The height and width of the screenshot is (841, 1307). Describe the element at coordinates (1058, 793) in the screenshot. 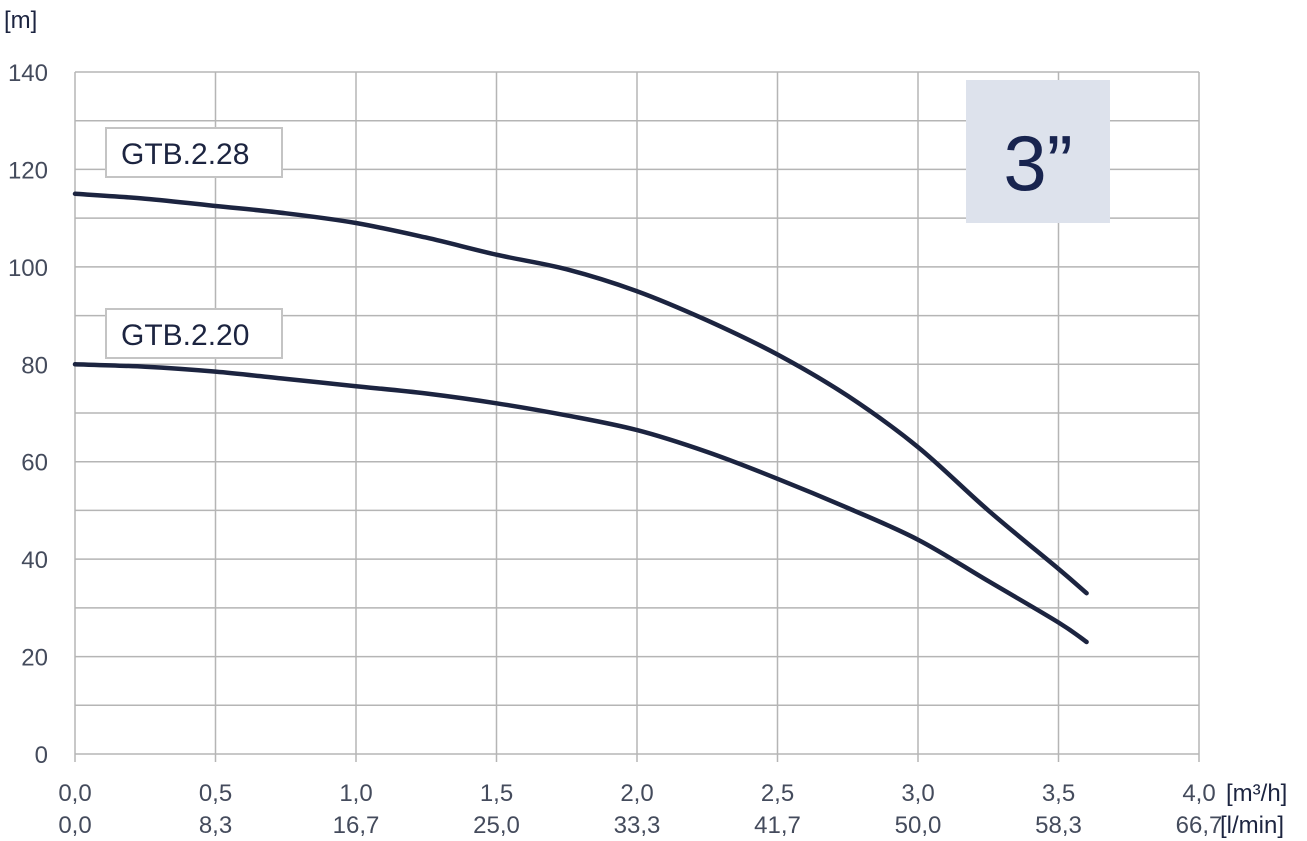

I see `x-tick-label: 3,5` at that location.